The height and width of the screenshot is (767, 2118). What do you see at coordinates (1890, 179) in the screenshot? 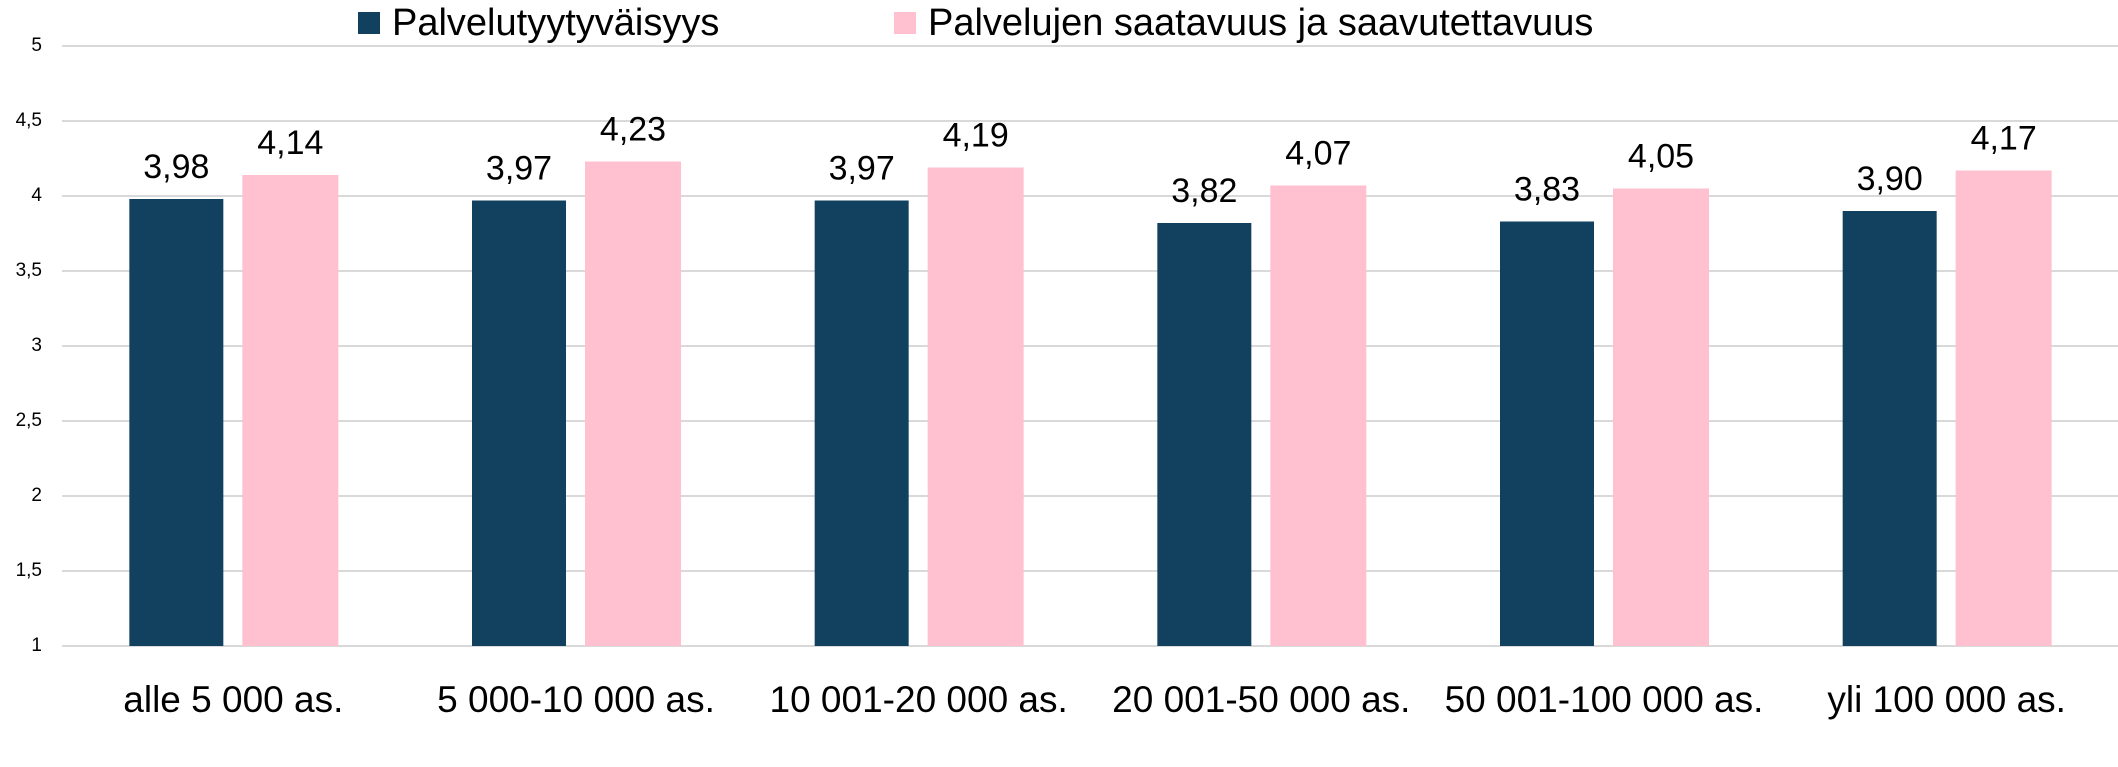
I see `data-label: 3,90` at bounding box center [1890, 179].